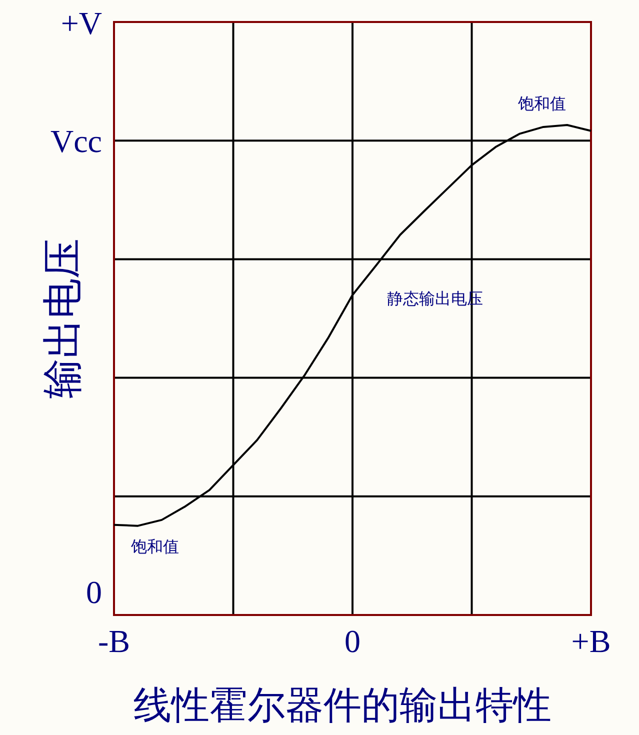 This screenshot has height=735, width=639. What do you see at coordinates (63, 318) in the screenshot?
I see `y-axis-title: 输出电压` at bounding box center [63, 318].